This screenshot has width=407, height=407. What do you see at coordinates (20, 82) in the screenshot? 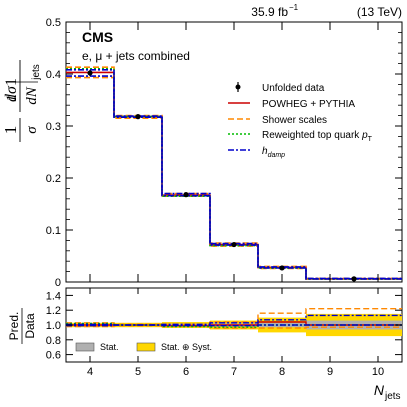
I see `y-axis-title: 1` at bounding box center [20, 82].